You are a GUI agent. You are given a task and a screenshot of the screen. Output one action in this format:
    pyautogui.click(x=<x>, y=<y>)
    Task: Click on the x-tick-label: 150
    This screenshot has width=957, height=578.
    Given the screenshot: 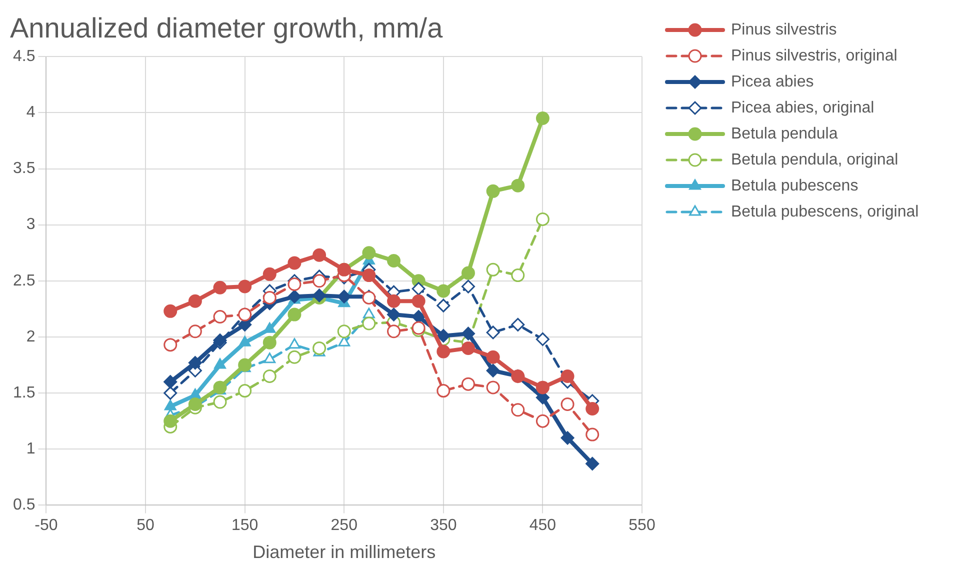 What is the action you would take?
    pyautogui.click(x=244, y=525)
    